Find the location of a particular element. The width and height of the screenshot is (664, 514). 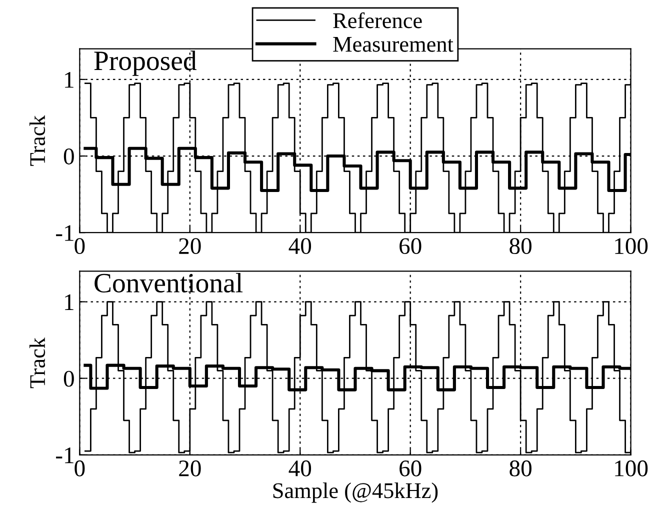

chart-title: Conventional is located at coordinates (168, 282).